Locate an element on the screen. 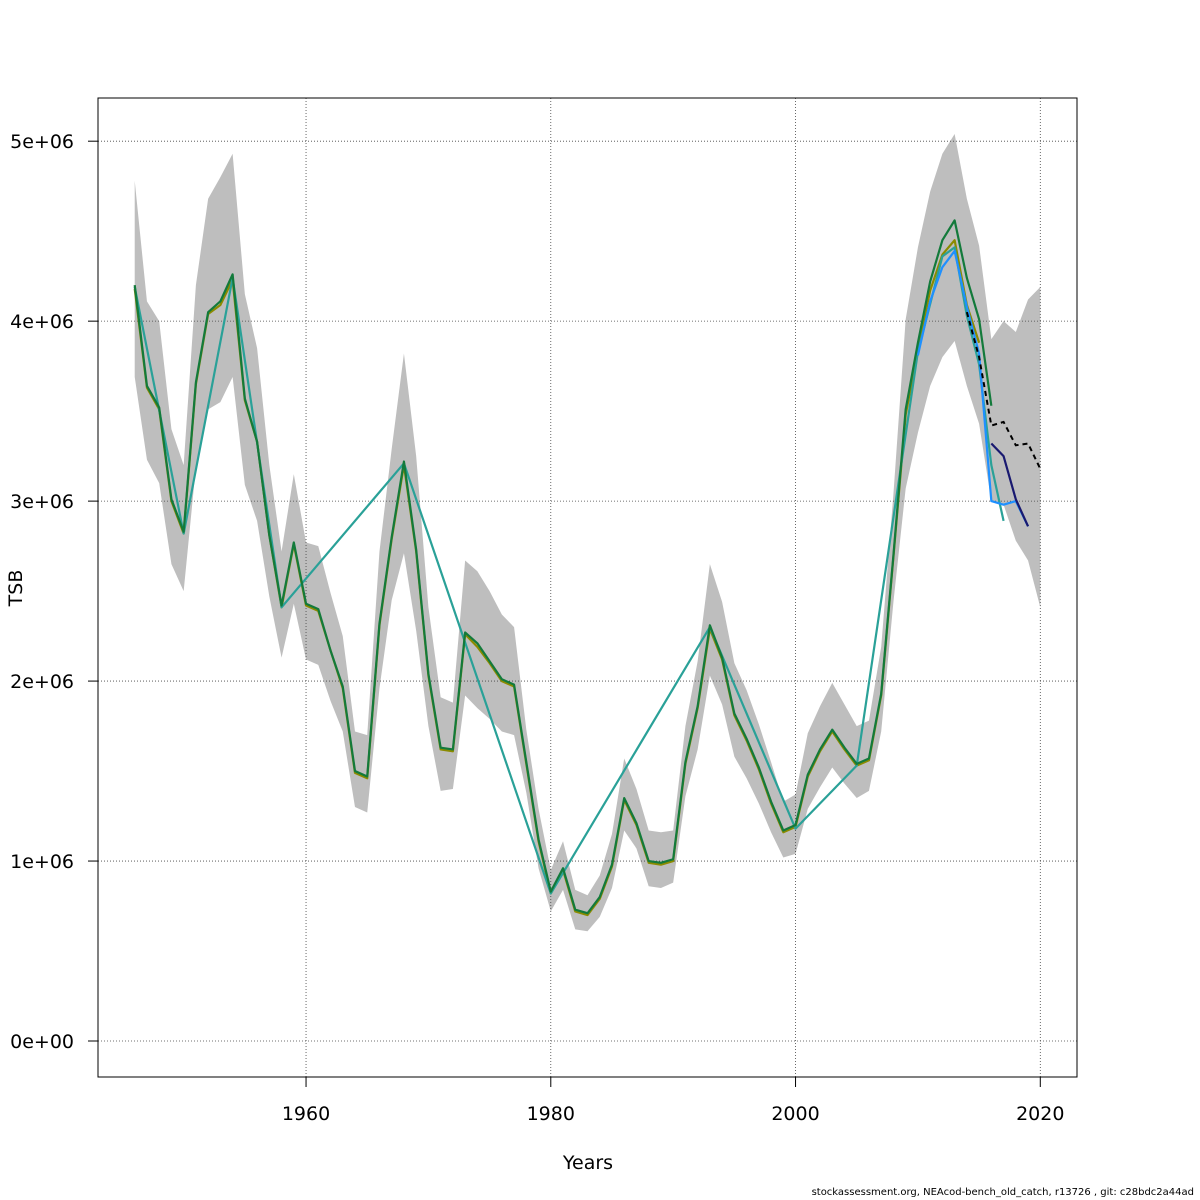  y-tick-label: 3e+06 is located at coordinates (42, 502).